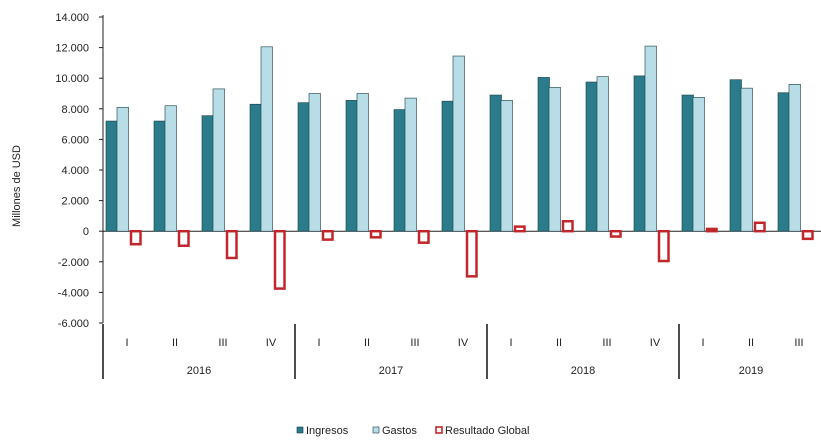 This screenshot has height=444, width=821. I want to click on y-tick-label: 10.000, so click(72, 79).